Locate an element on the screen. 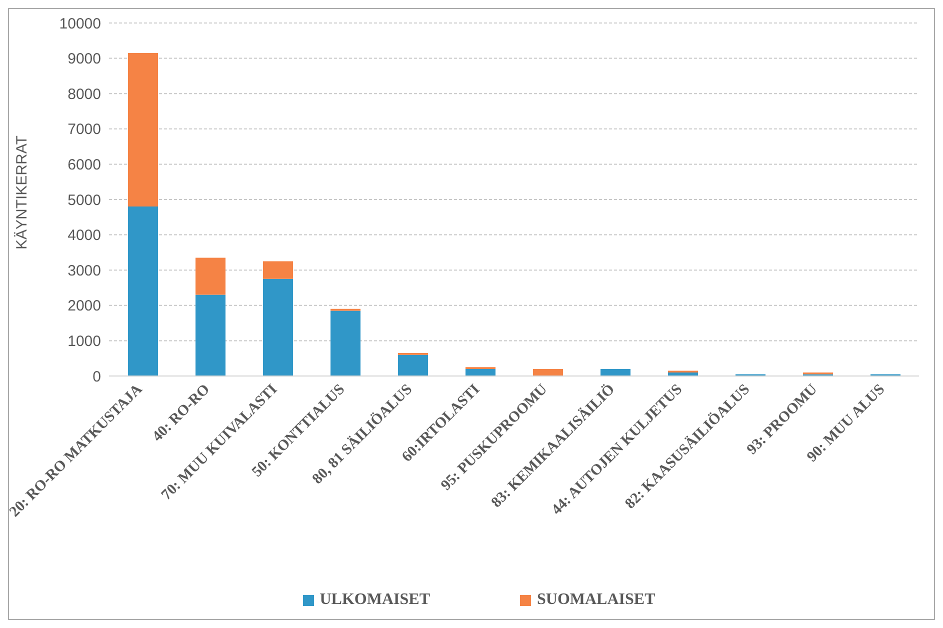 The height and width of the screenshot is (628, 943). legend-label: SUOMALAISET is located at coordinates (596, 600).